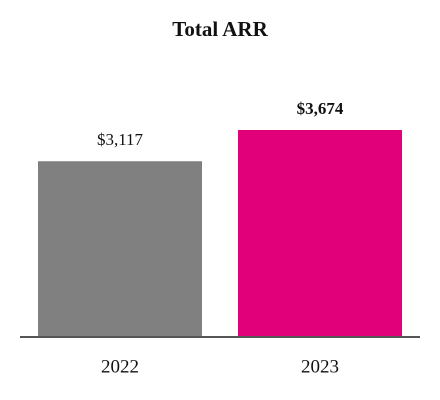 This screenshot has width=440, height=400. Describe the element at coordinates (320, 108) in the screenshot. I see `value-label: $3,674` at that location.